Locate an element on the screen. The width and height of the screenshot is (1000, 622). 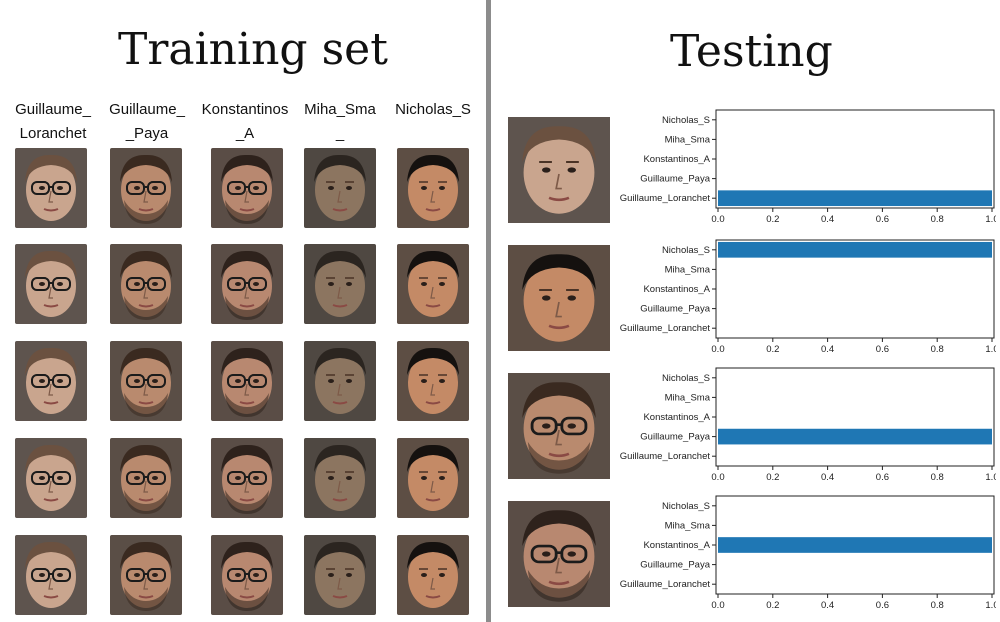
training-set-title: Training set is located at coordinates (253, 49).